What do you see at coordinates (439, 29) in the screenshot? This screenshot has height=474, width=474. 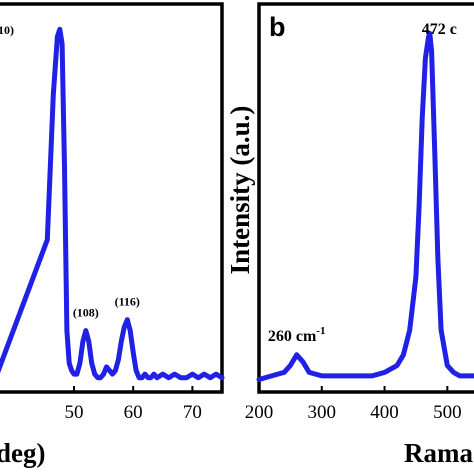 I see `panel-b-peak-annotation: 472 c` at bounding box center [439, 29].